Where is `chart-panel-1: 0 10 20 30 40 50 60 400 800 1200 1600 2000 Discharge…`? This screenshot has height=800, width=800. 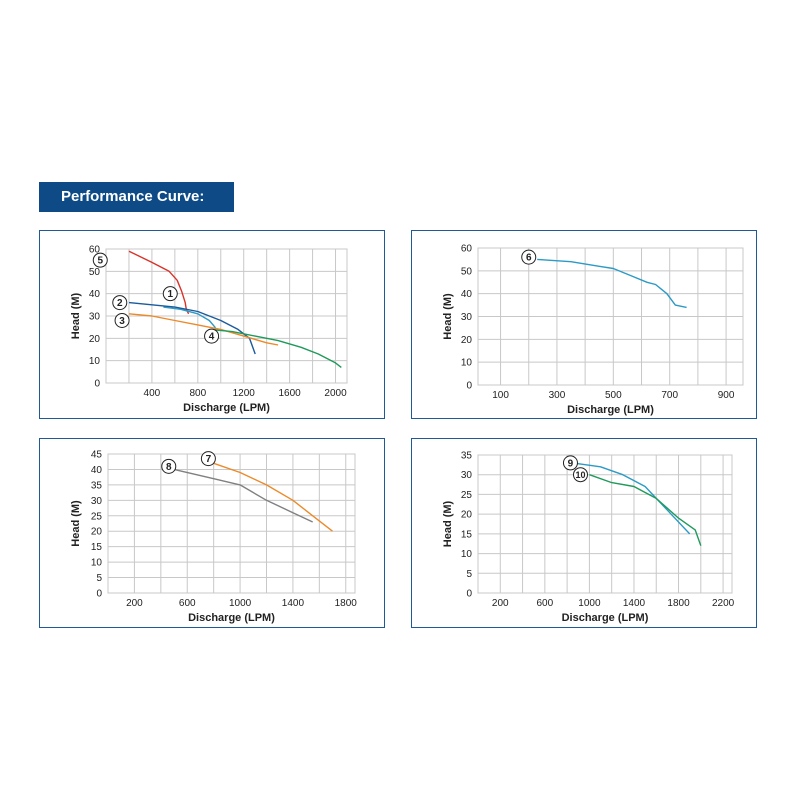 chart-panel-1: 0 10 20 30 40 50 60 400 800 1200 1600 2000 Discharge… is located at coordinates (212, 324).